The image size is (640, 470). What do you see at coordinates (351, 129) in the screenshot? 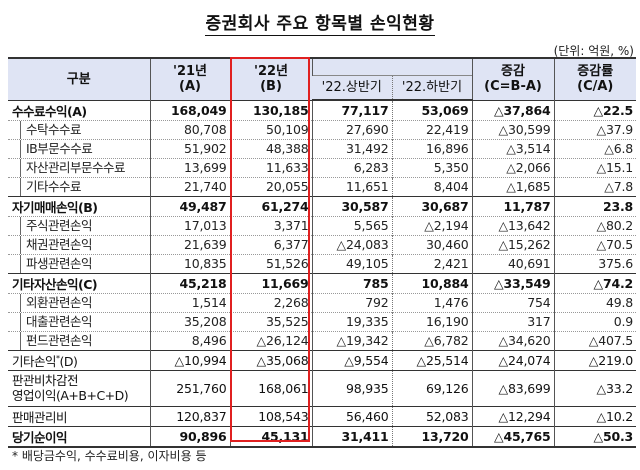
I see `value-cell: 27,690` at bounding box center [351, 129].